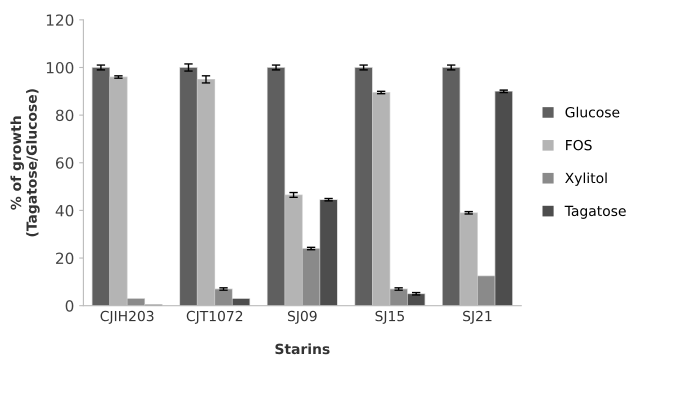 This screenshot has height=397, width=695. I want to click on x-tick-label: CJT1072, so click(214, 317).